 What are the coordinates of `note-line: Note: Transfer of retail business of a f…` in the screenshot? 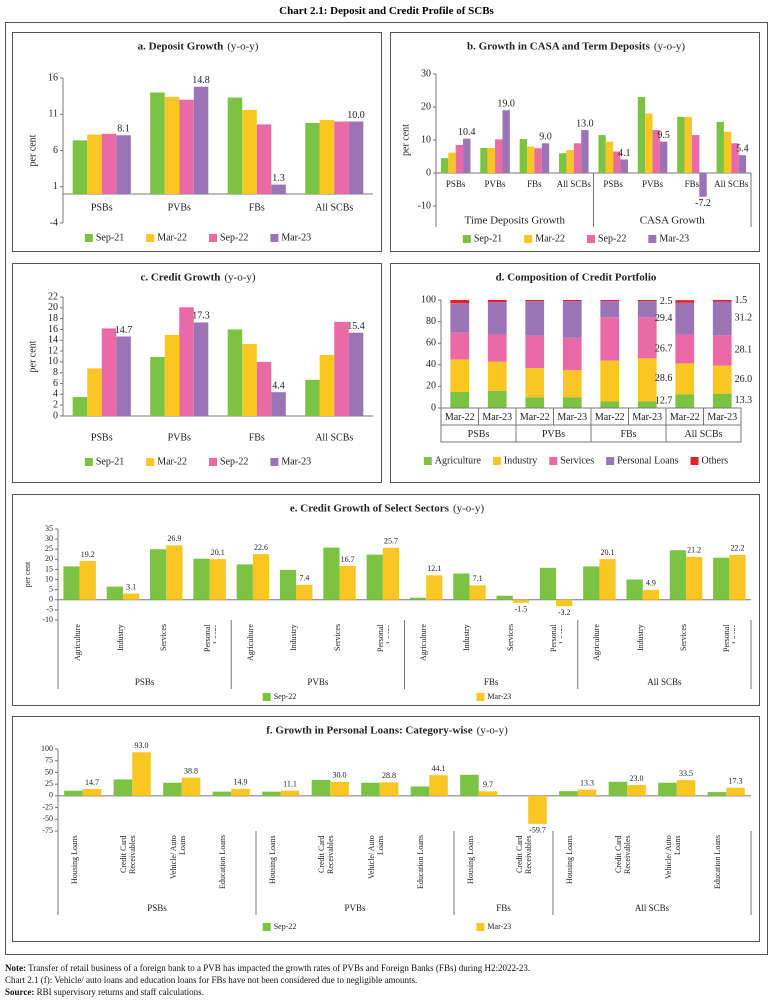 It's located at (385, 968).